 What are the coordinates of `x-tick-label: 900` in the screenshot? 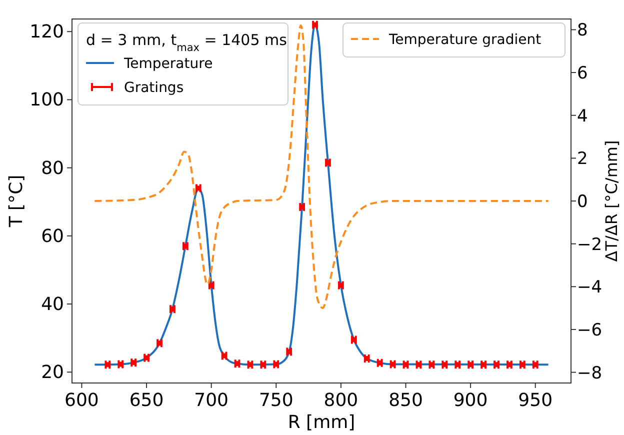 It's located at (470, 400).